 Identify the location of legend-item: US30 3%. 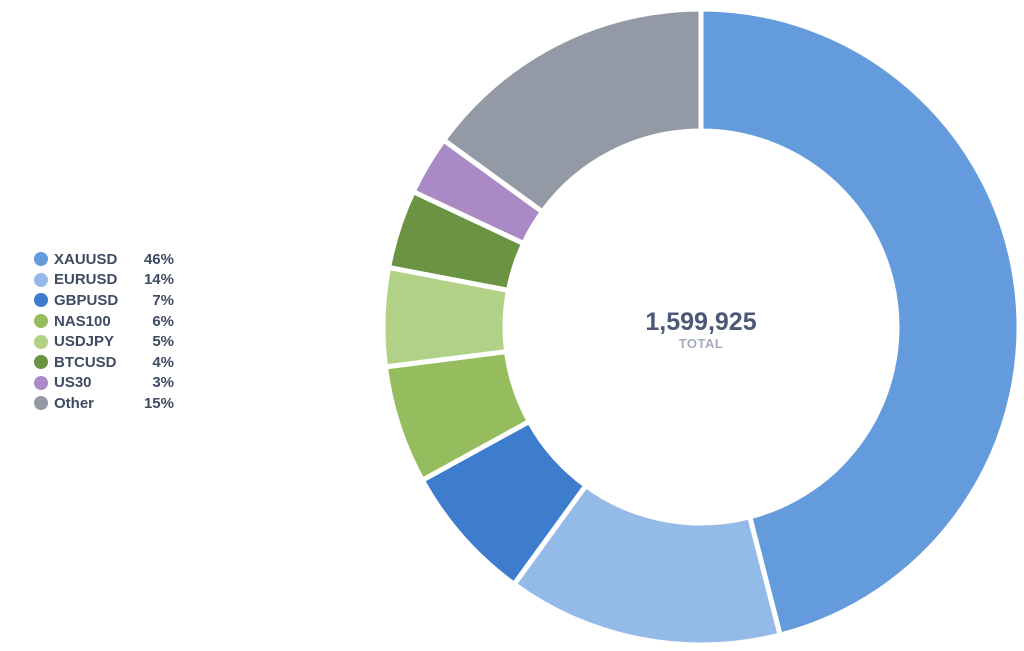
(114, 383).